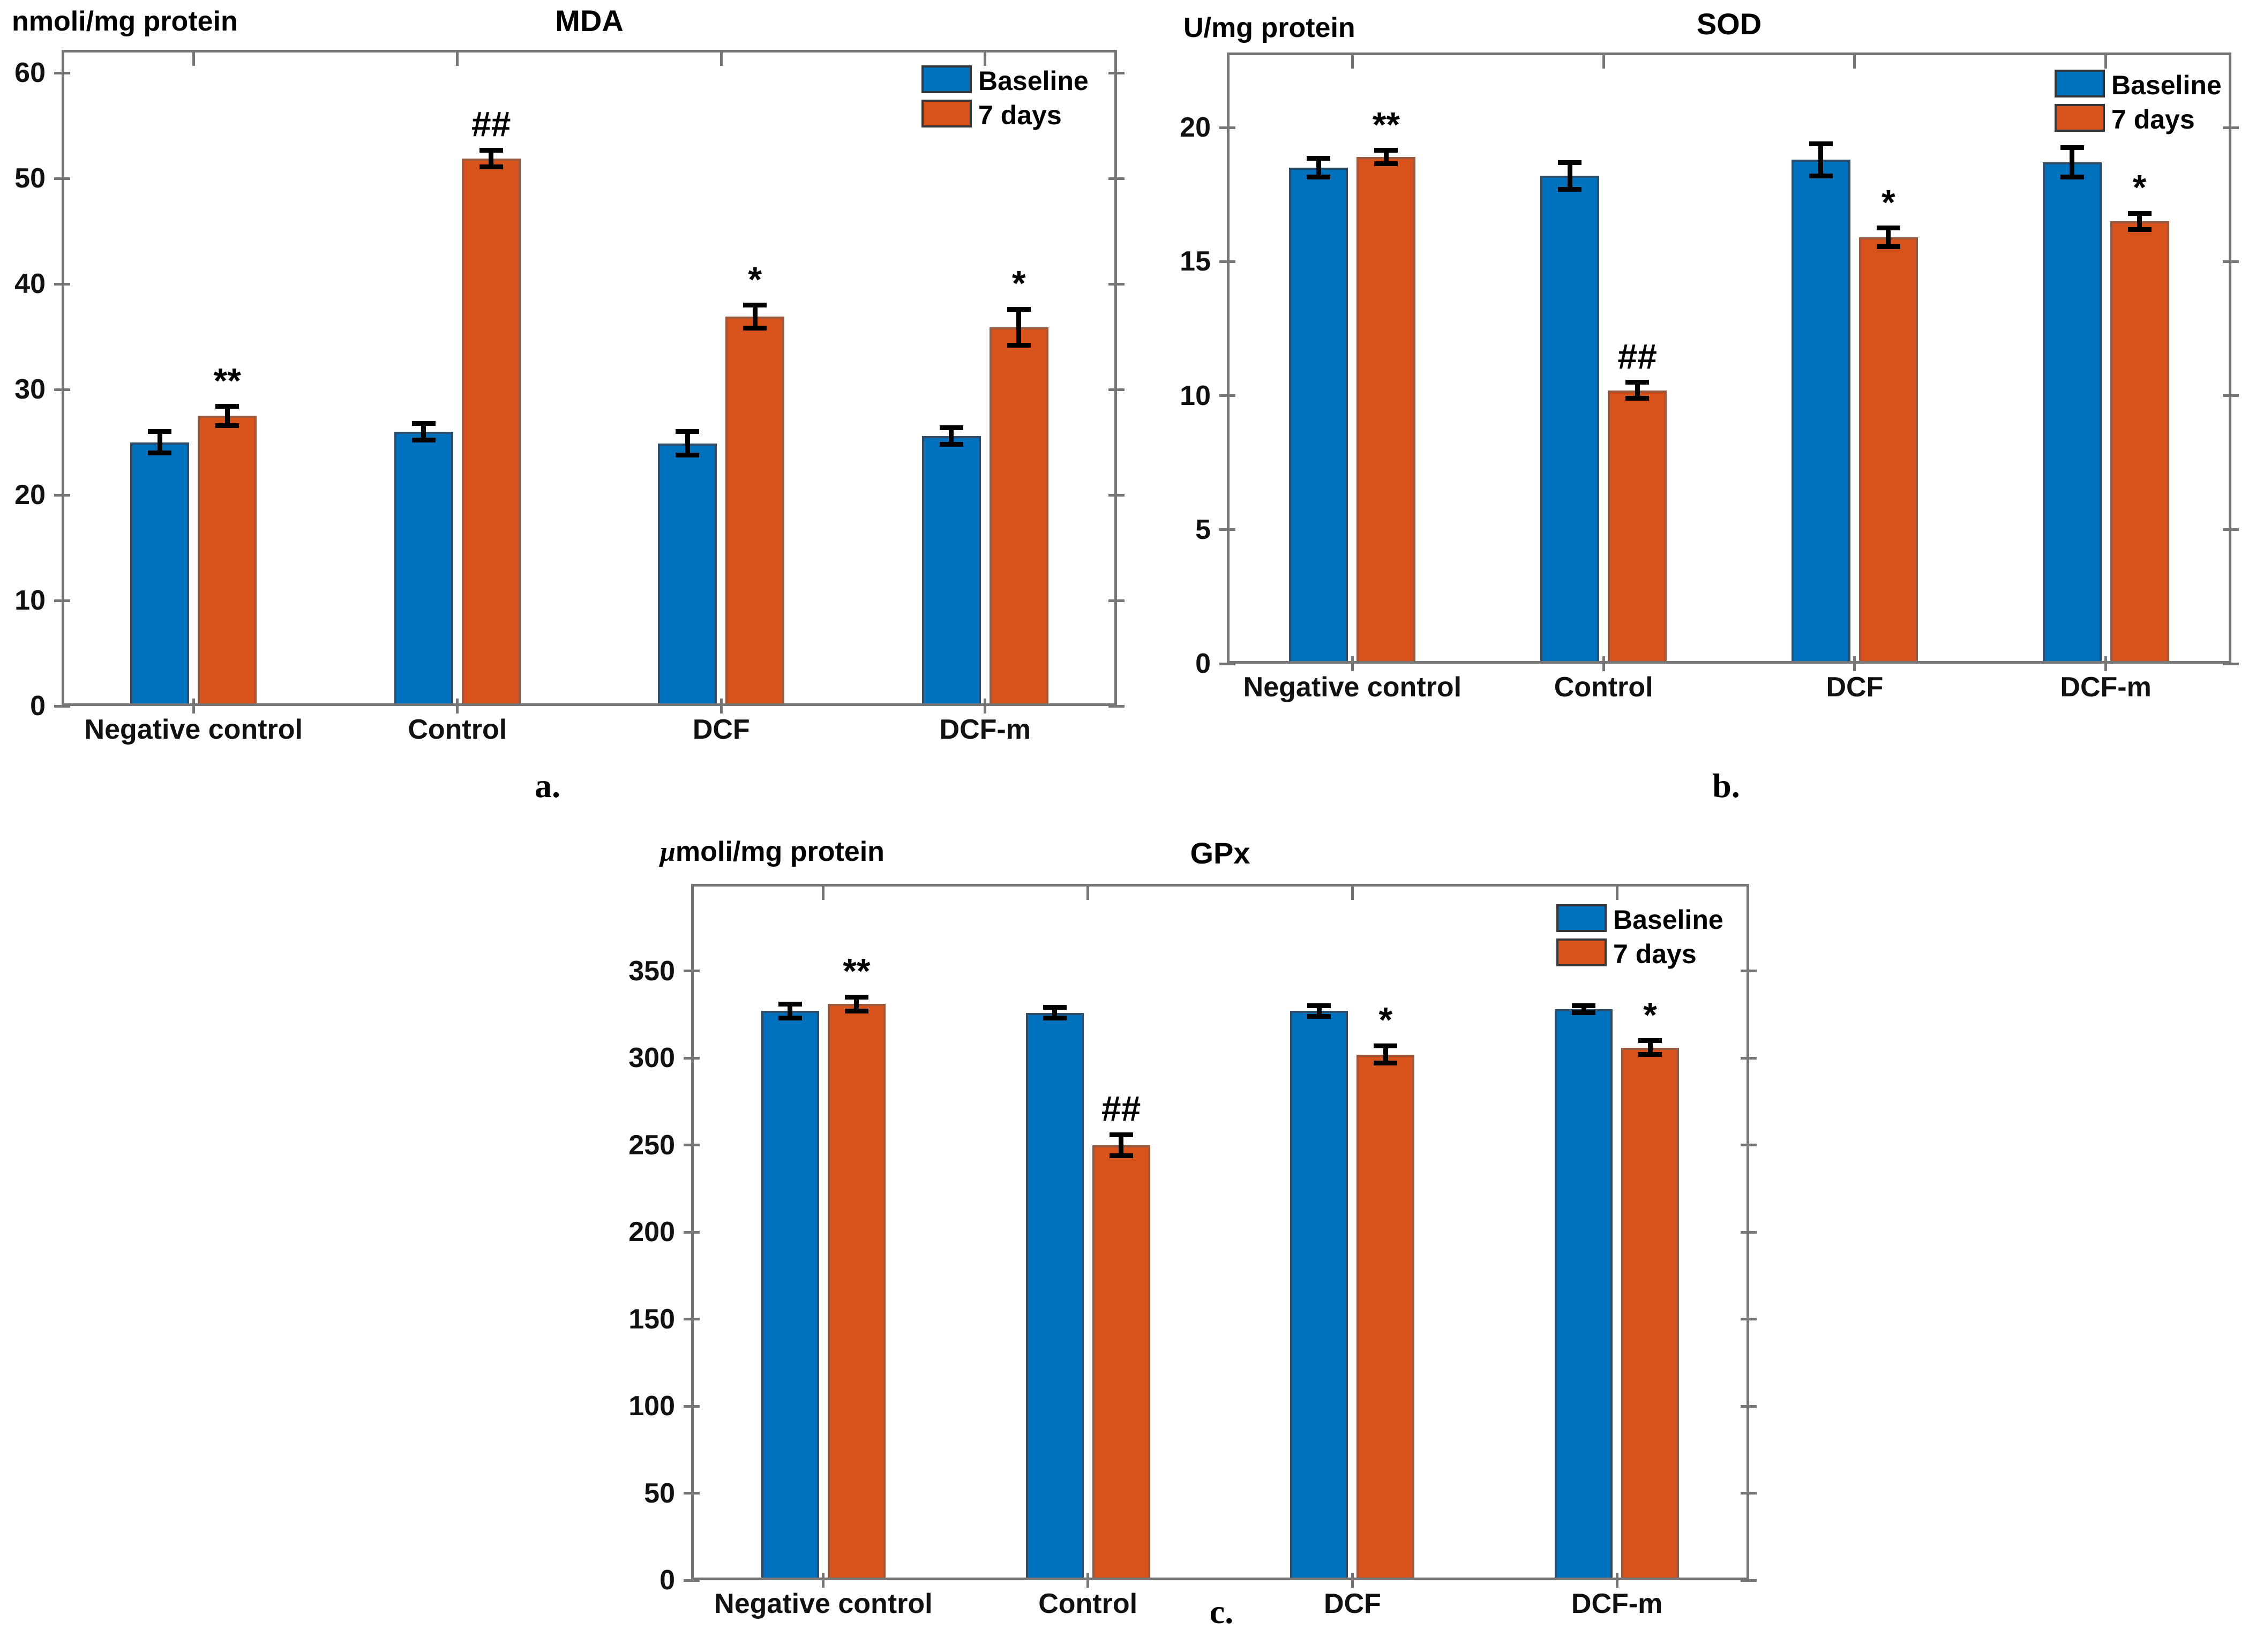 Image resolution: width=2256 pixels, height=1652 pixels. What do you see at coordinates (772, 852) in the screenshot?
I see `y-axis-label: μmoli/mg protein` at bounding box center [772, 852].